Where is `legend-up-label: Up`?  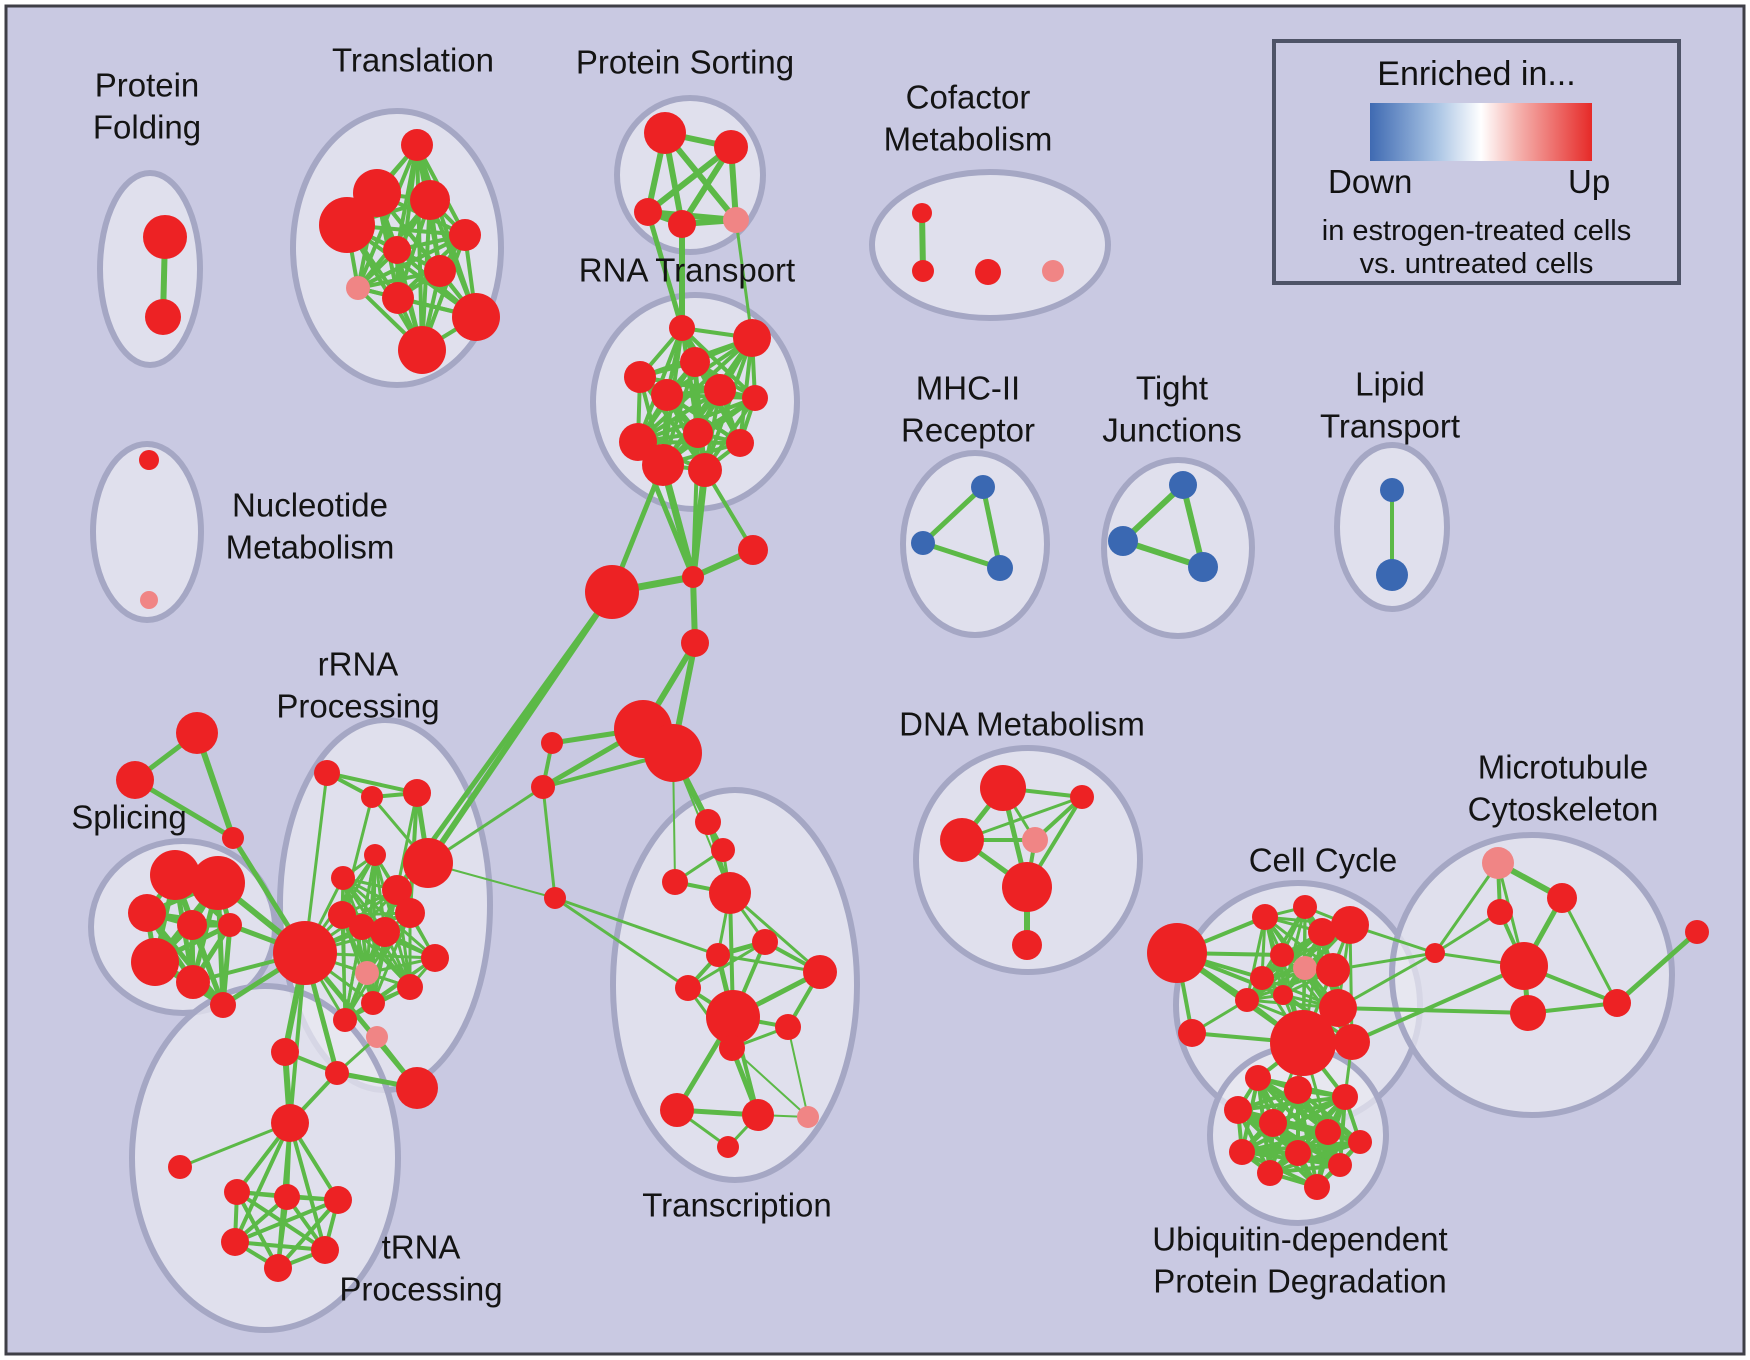
legend-up-label: Up is located at coordinates (1589, 181).